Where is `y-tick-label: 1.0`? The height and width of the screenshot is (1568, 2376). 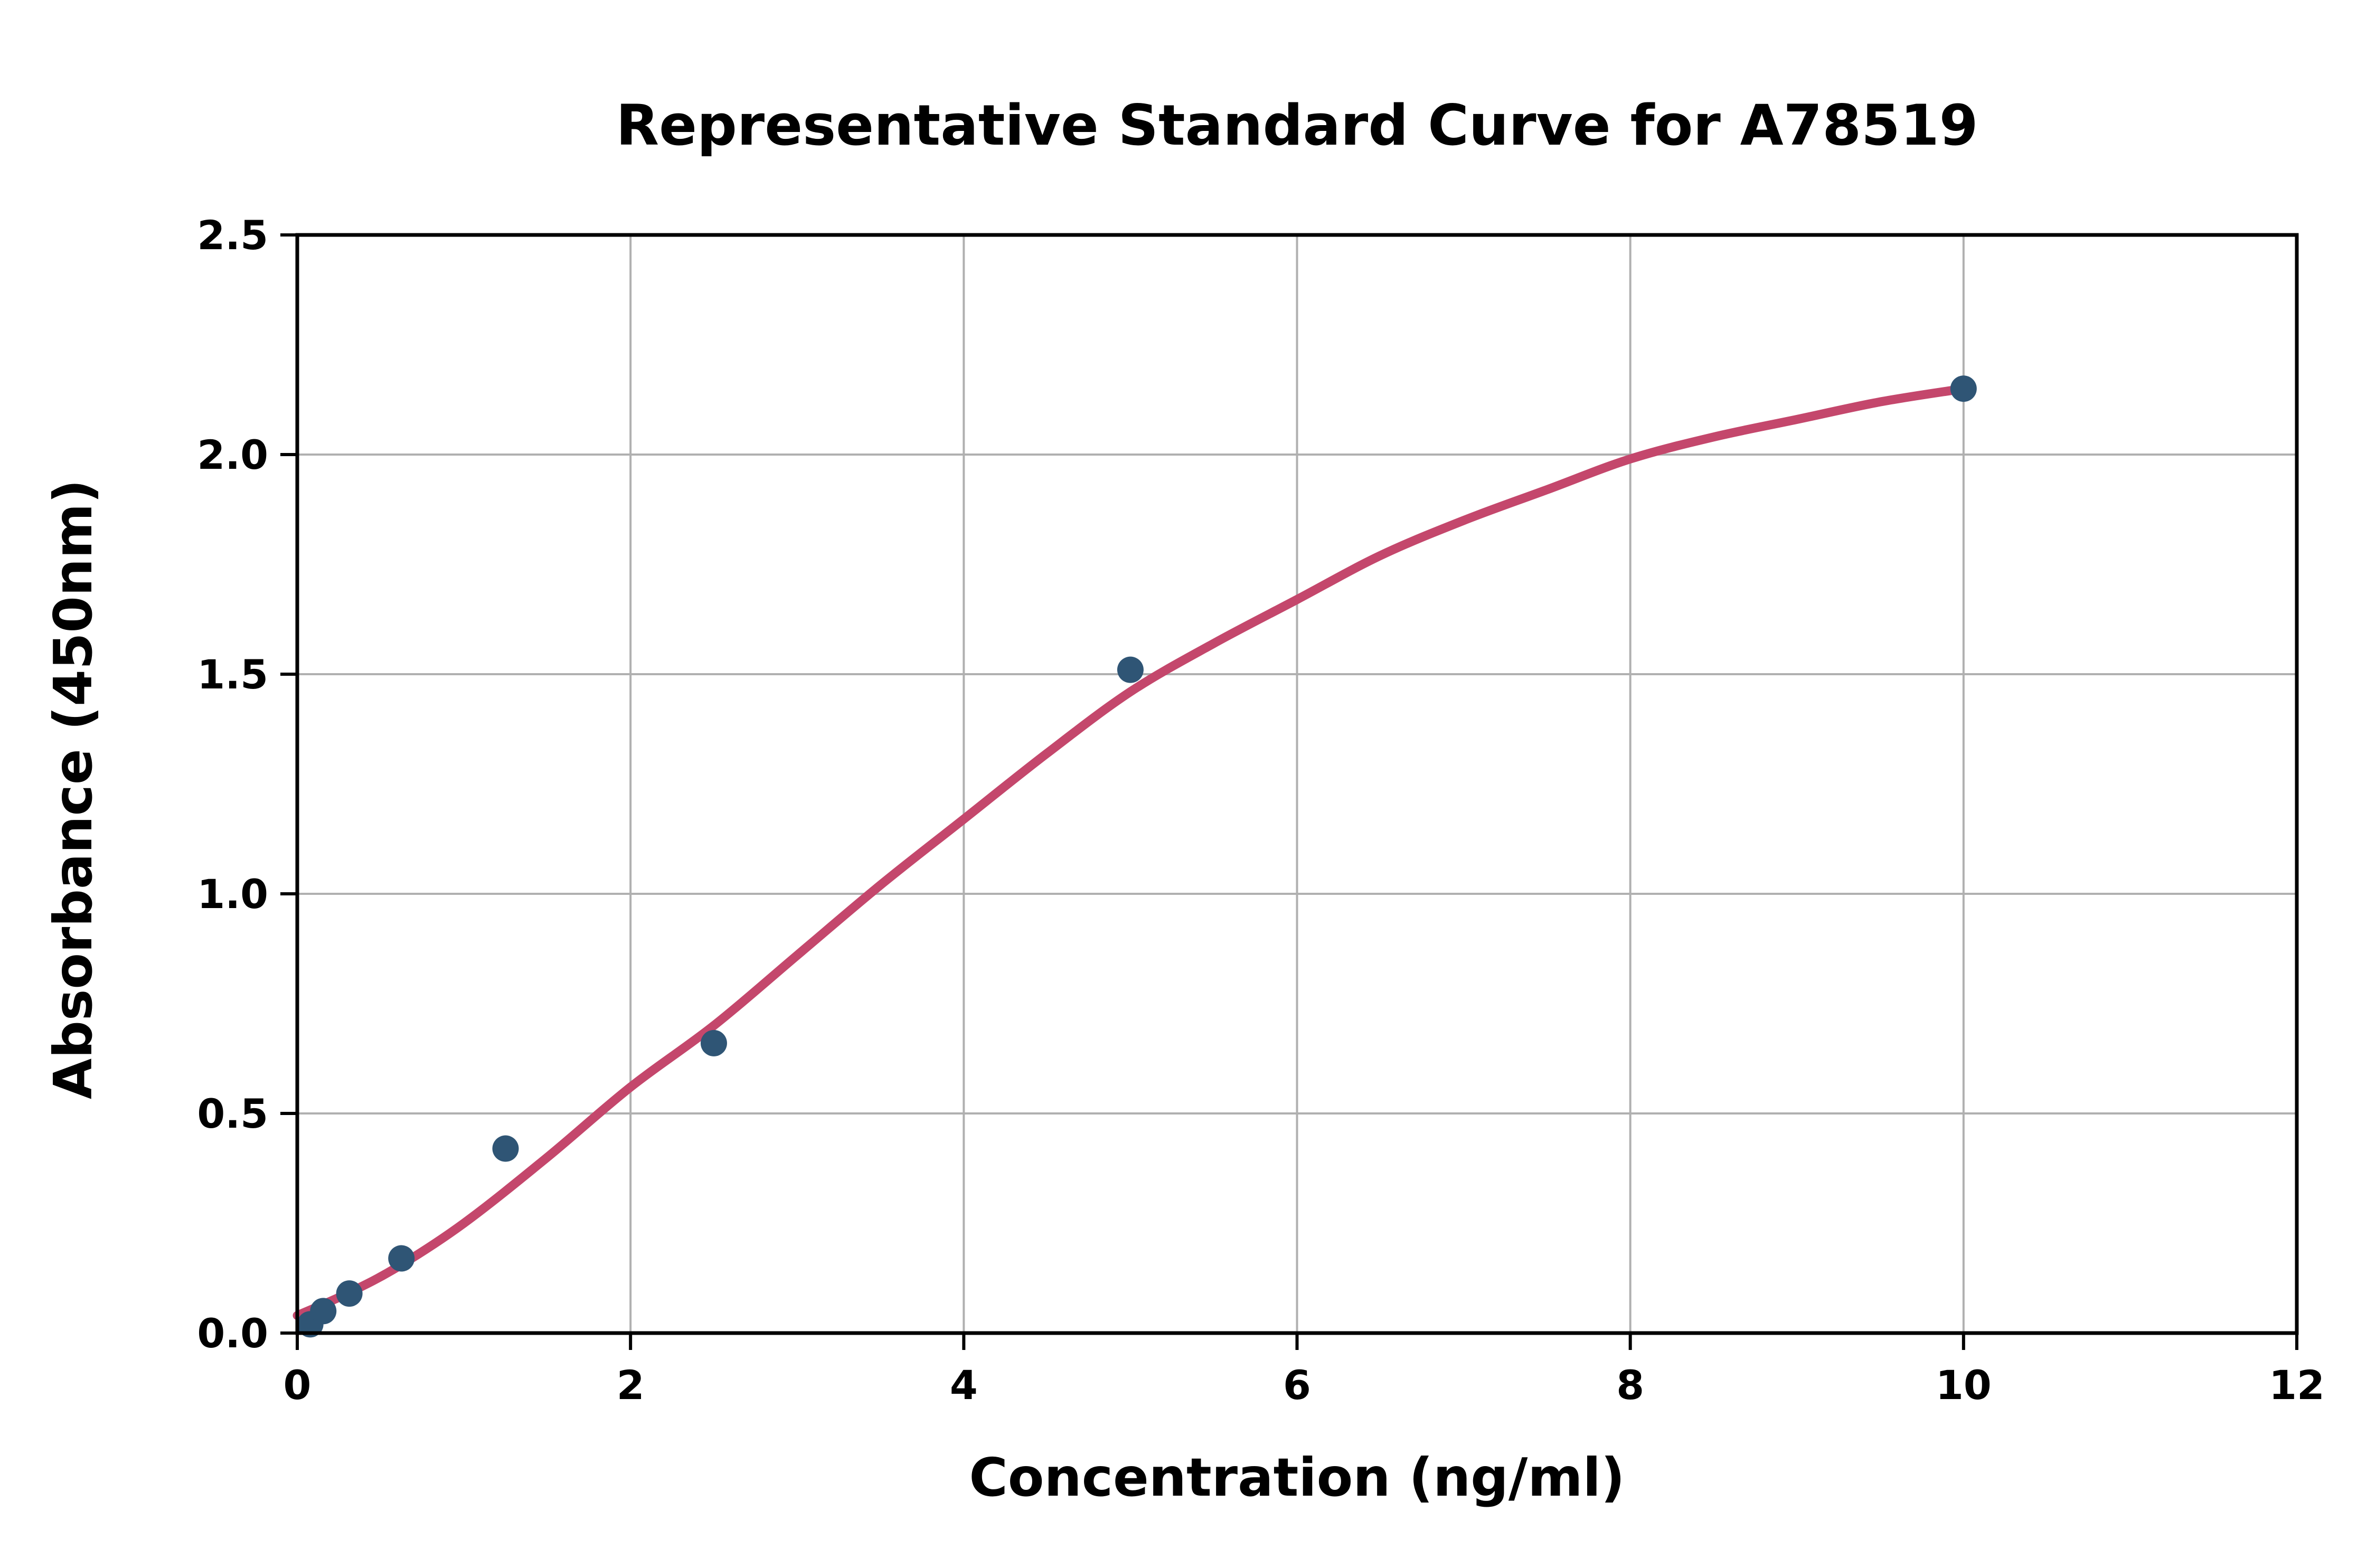
y-tick-label: 1.0 is located at coordinates (233, 894).